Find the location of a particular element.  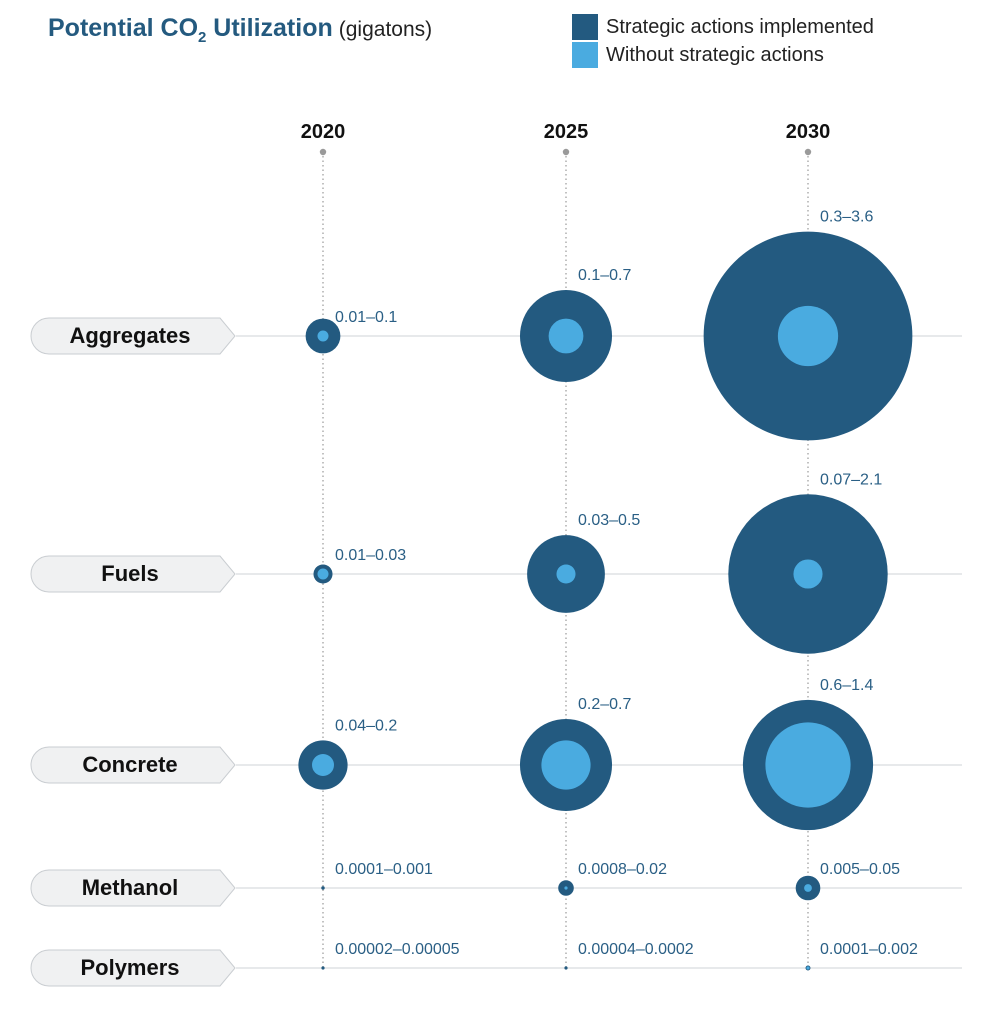

category-pill-fuels: Fuels is located at coordinates (133, 574).